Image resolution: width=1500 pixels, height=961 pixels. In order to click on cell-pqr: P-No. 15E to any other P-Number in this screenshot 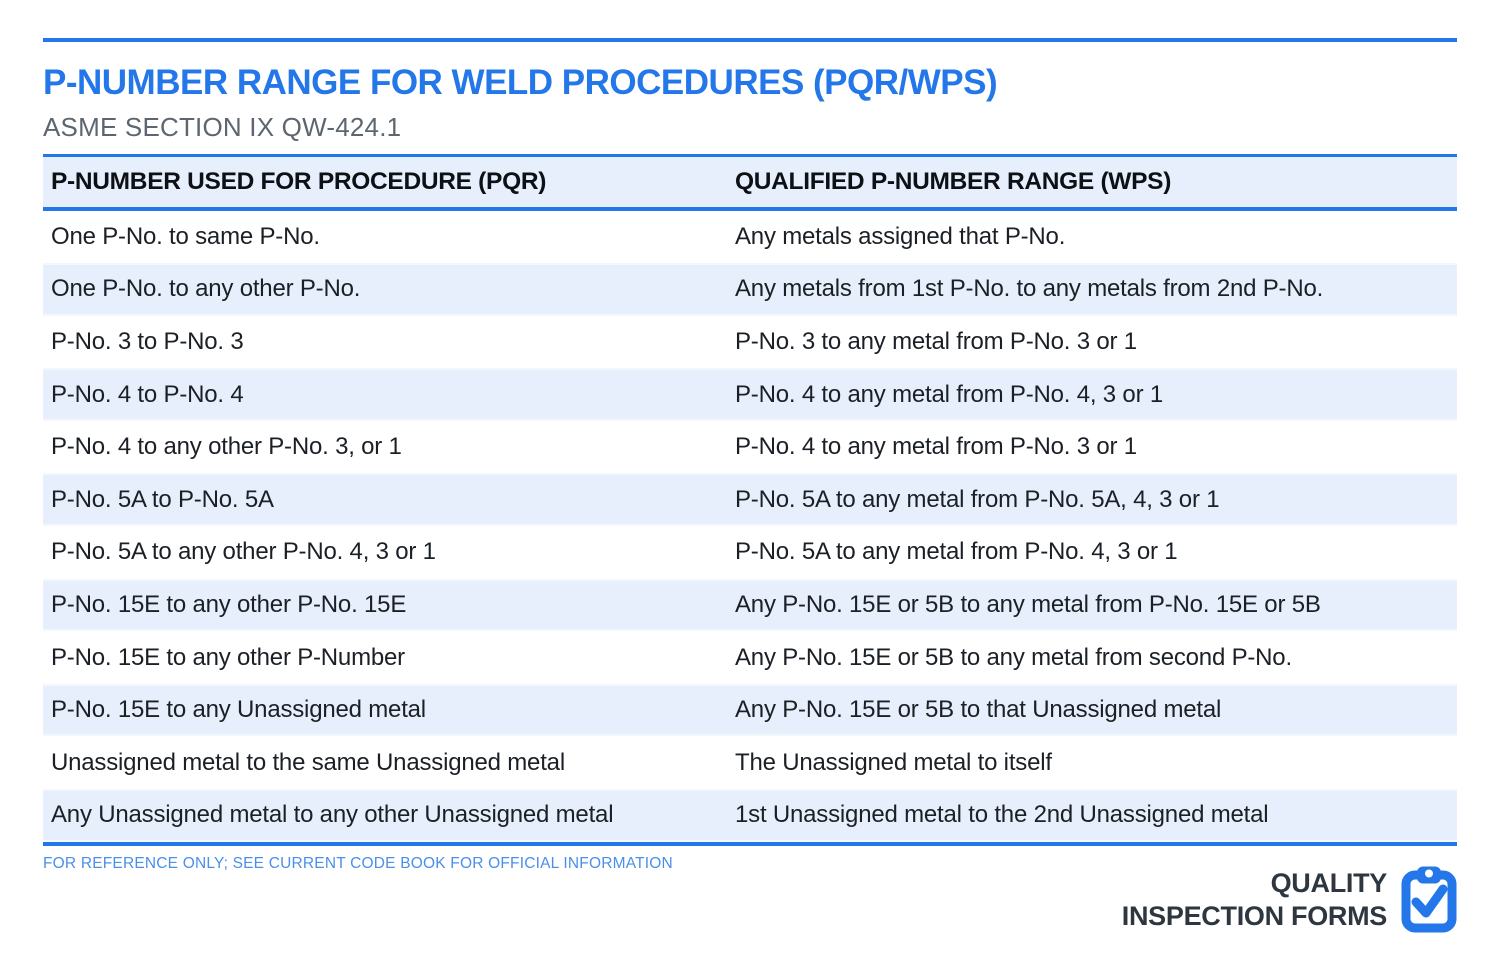, I will do `click(228, 657)`.